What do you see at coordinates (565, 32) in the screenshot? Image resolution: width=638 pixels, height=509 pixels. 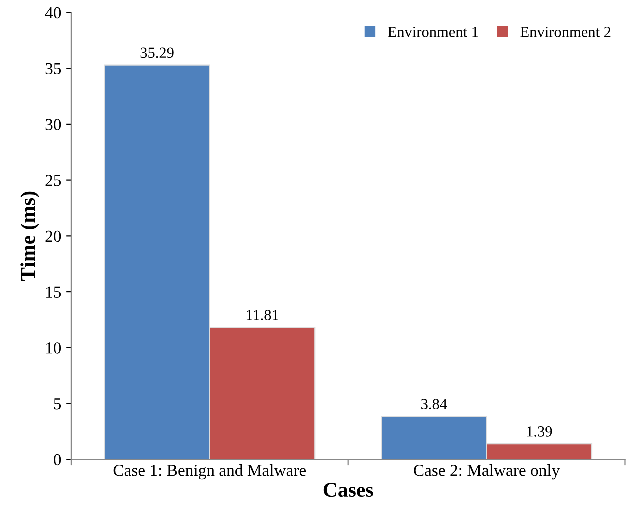 I see `legend-label: Environment 2` at bounding box center [565, 32].